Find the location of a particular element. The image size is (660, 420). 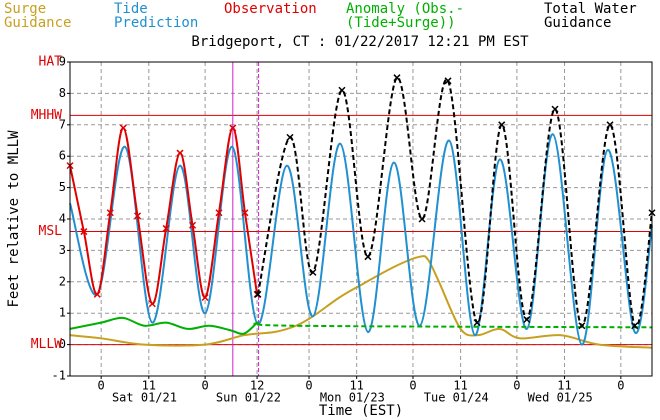

datum-label: MHHW is located at coordinates (46, 115).